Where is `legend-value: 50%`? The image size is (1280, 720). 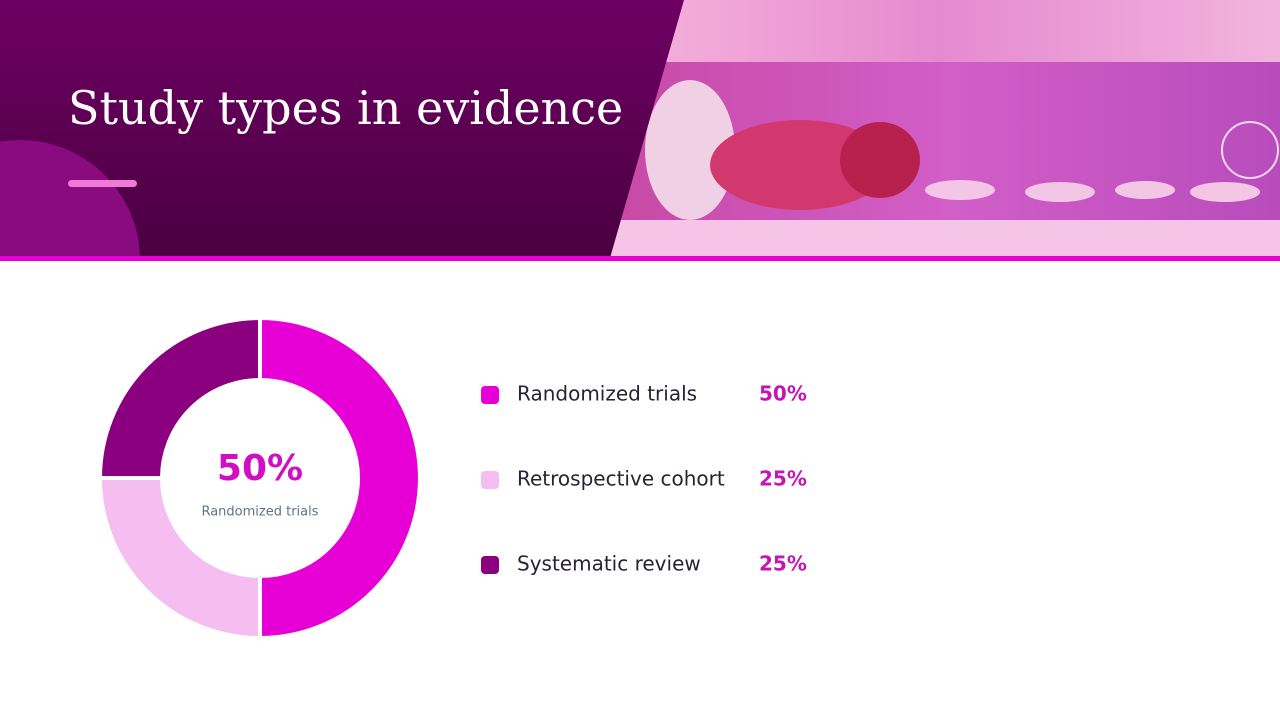 legend-value: 50% is located at coordinates (783, 394).